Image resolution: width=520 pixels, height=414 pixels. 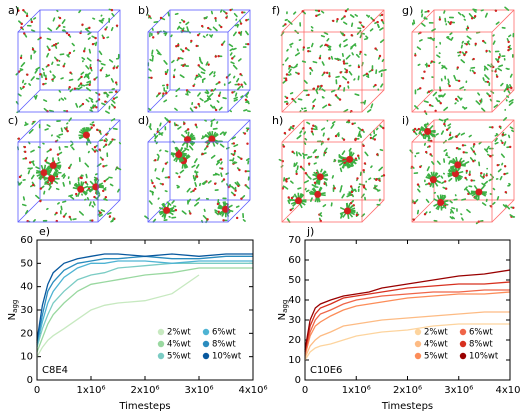 What do you see at coordinates (90, 390) in the screenshot?
I see `x-tick-label: 1x10⁶` at bounding box center [90, 390].